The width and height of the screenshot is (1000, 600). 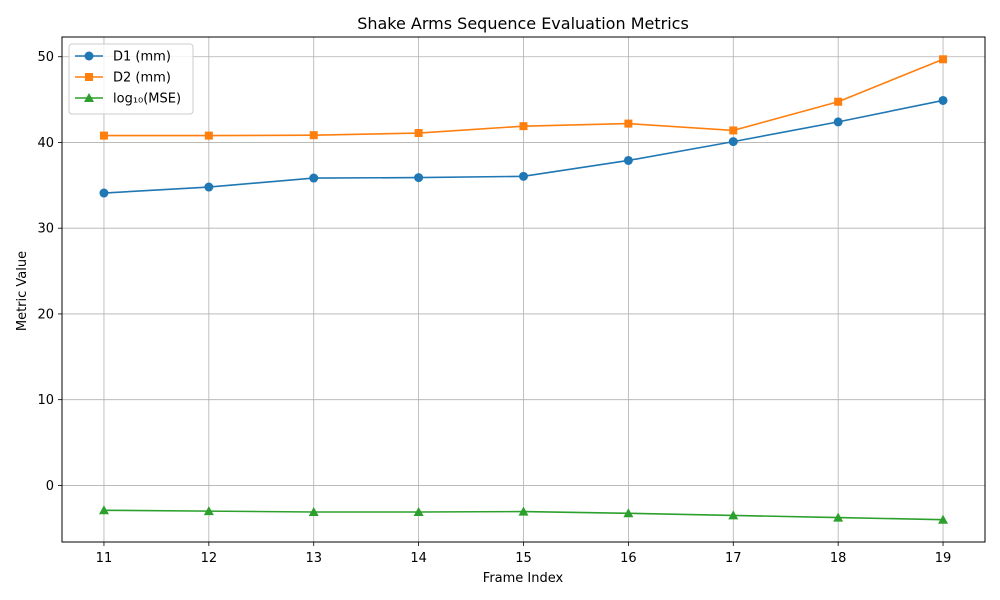 I want to click on y-tick-label: 0, so click(x=50, y=486).